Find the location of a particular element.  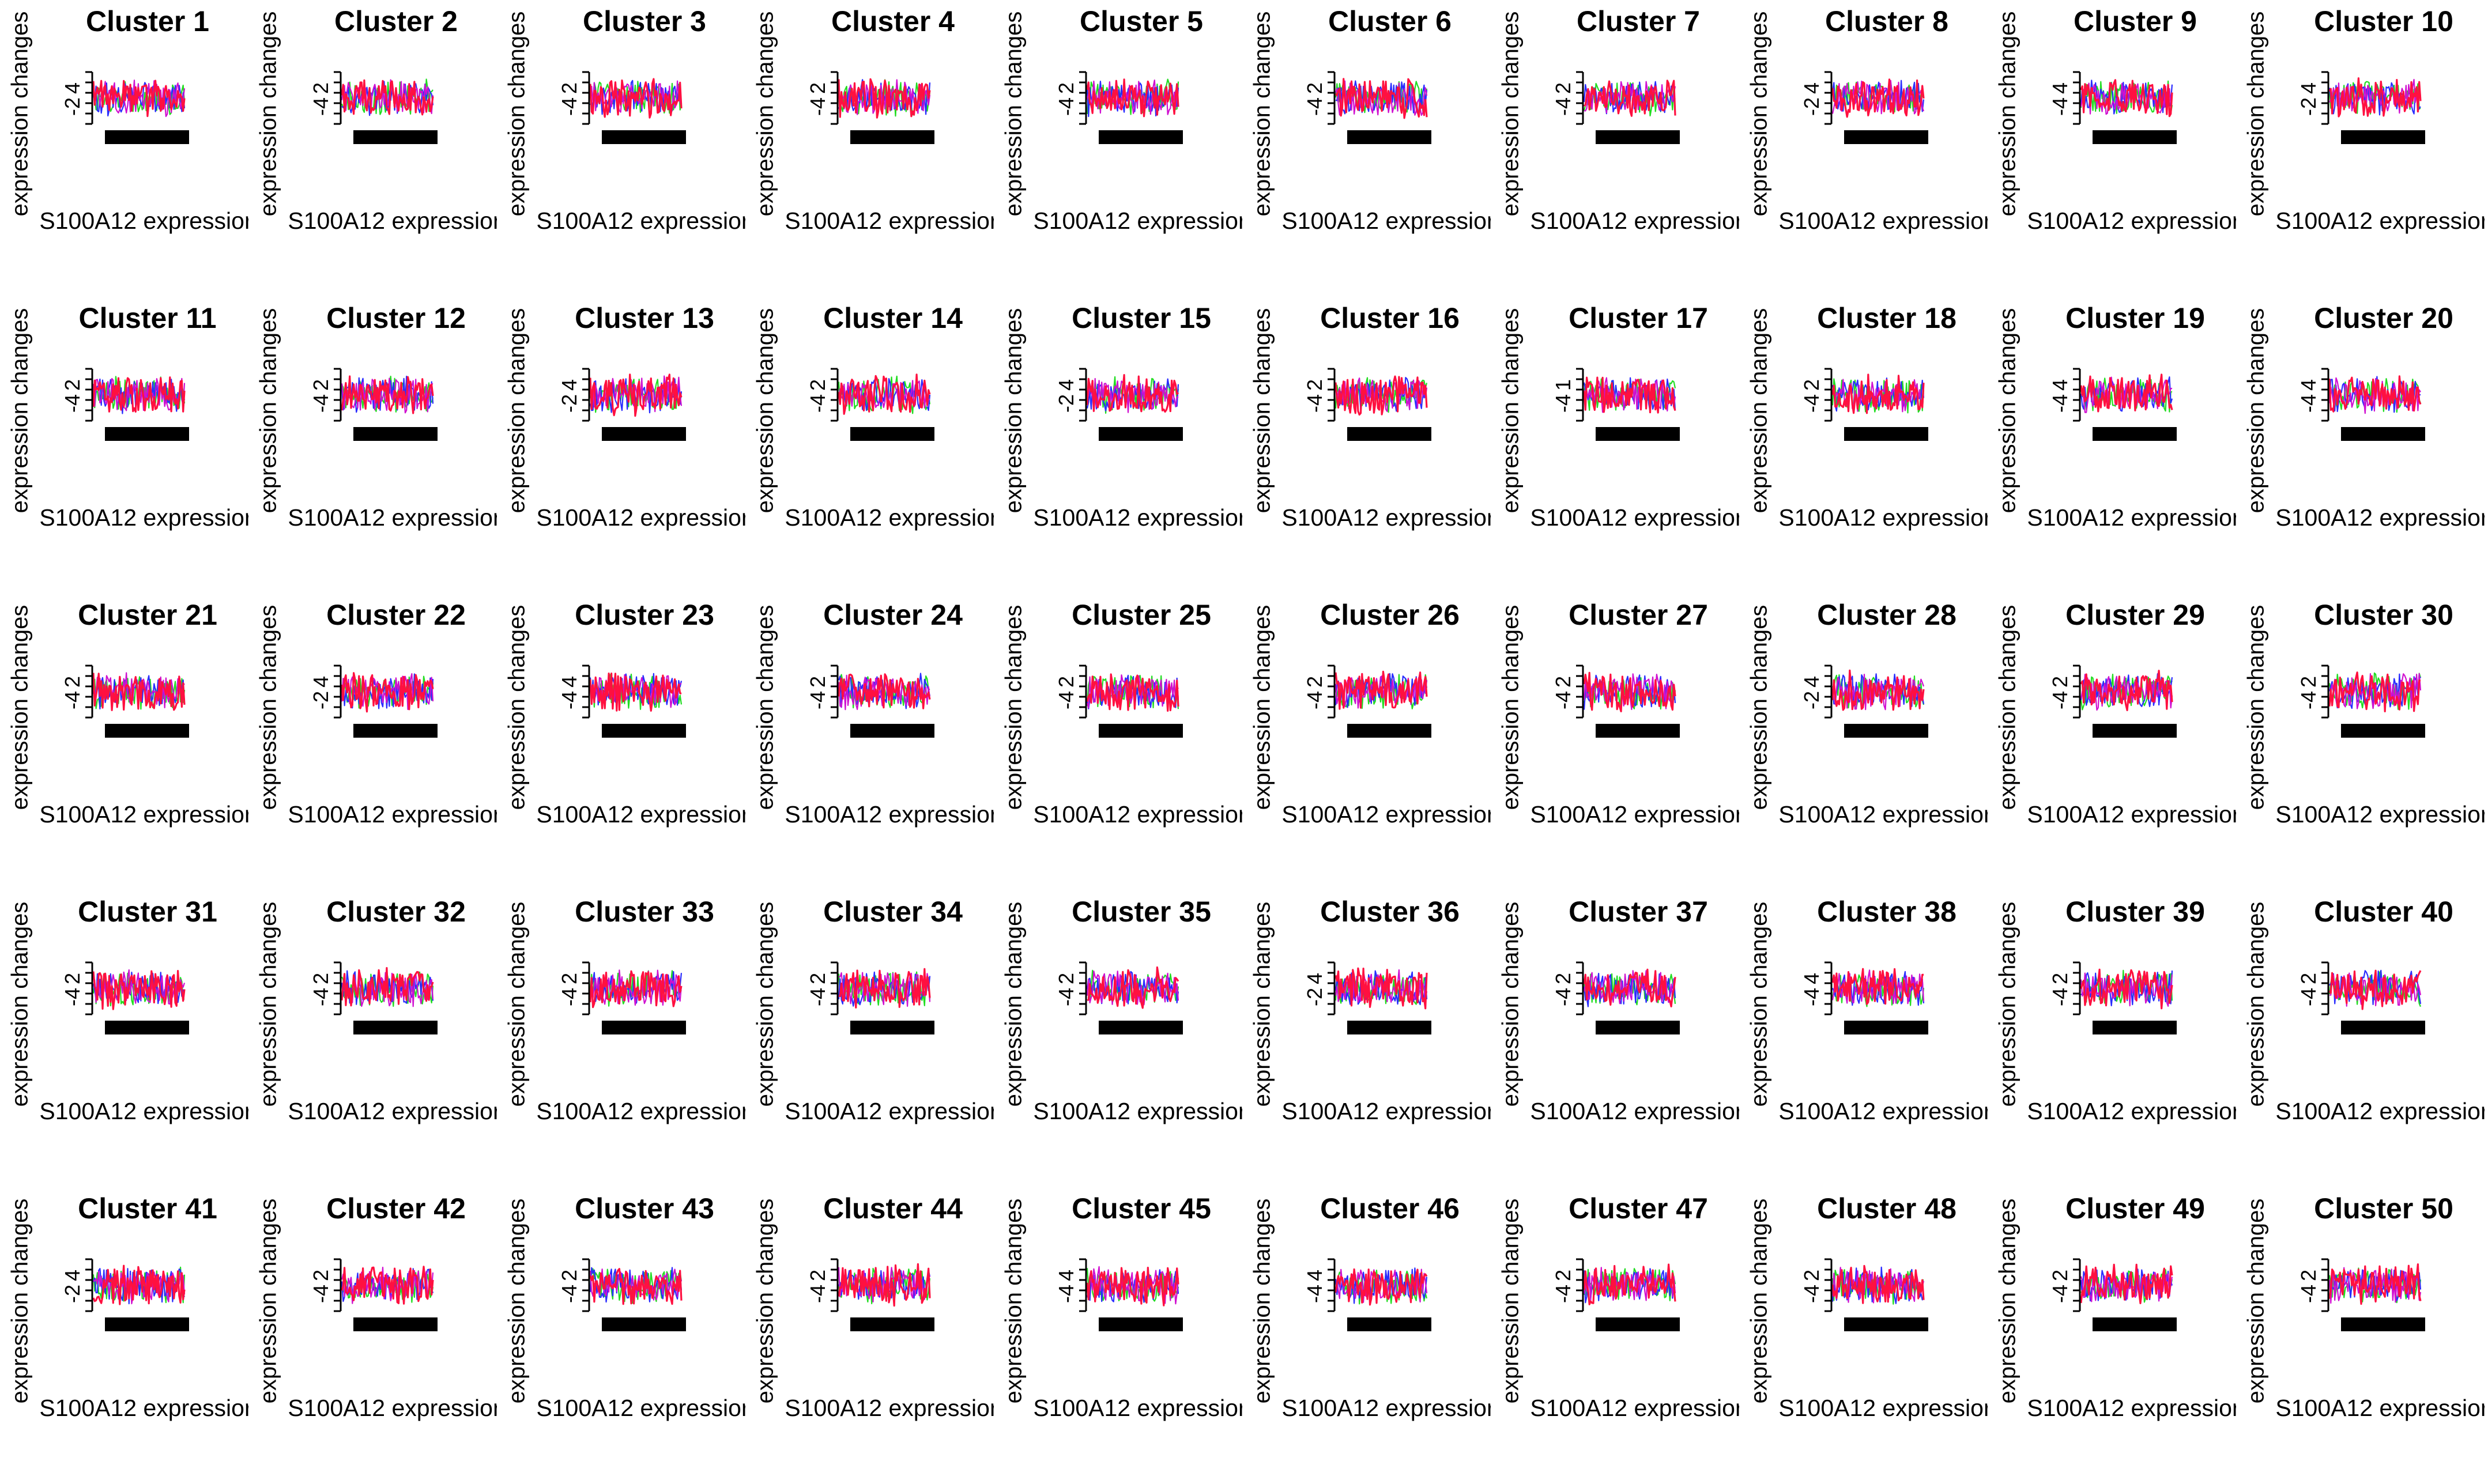

panel-title: Cluster 40 is located at coordinates (2383, 912).